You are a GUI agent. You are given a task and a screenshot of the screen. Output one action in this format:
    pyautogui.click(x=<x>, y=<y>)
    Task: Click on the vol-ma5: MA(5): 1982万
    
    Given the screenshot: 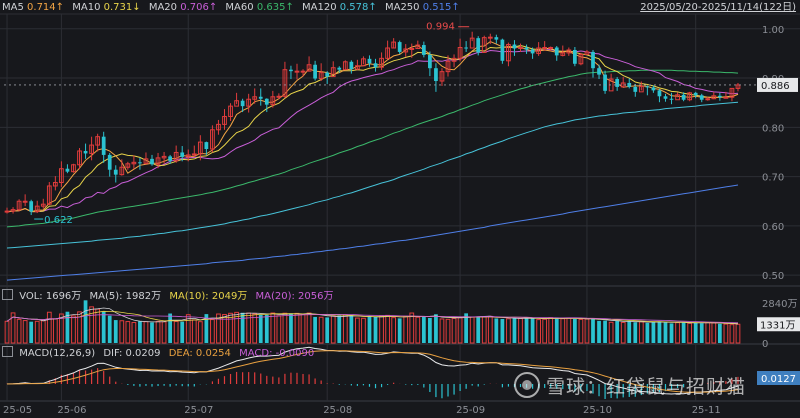 What is the action you would take?
    pyautogui.click(x=125, y=296)
    